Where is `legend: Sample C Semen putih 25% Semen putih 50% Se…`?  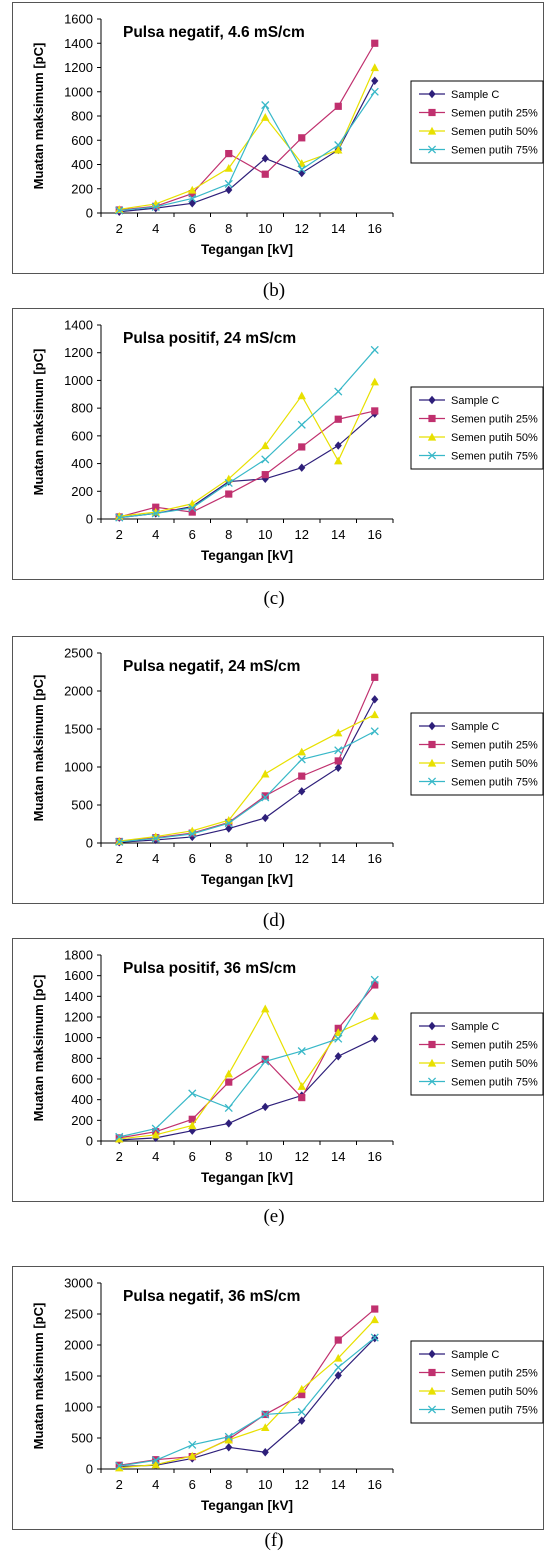
legend: Sample C Semen putih 25% Semen putih 50% Se… is located at coordinates (477, 1054).